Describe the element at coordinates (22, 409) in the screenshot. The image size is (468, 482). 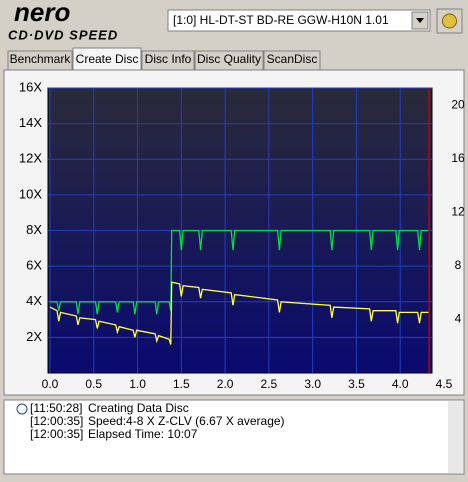
I see `log-icon` at that location.